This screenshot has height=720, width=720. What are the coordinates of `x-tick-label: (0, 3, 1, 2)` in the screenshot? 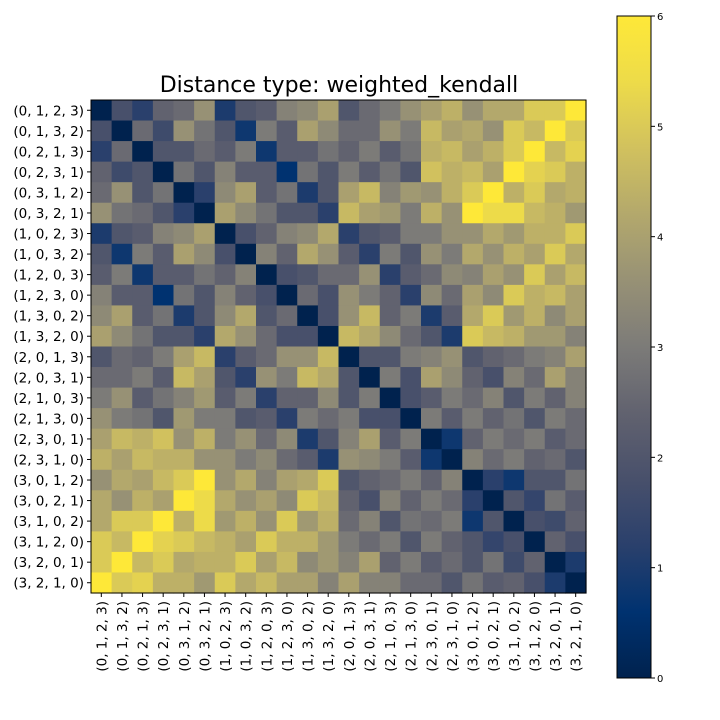 It's located at (185, 636).